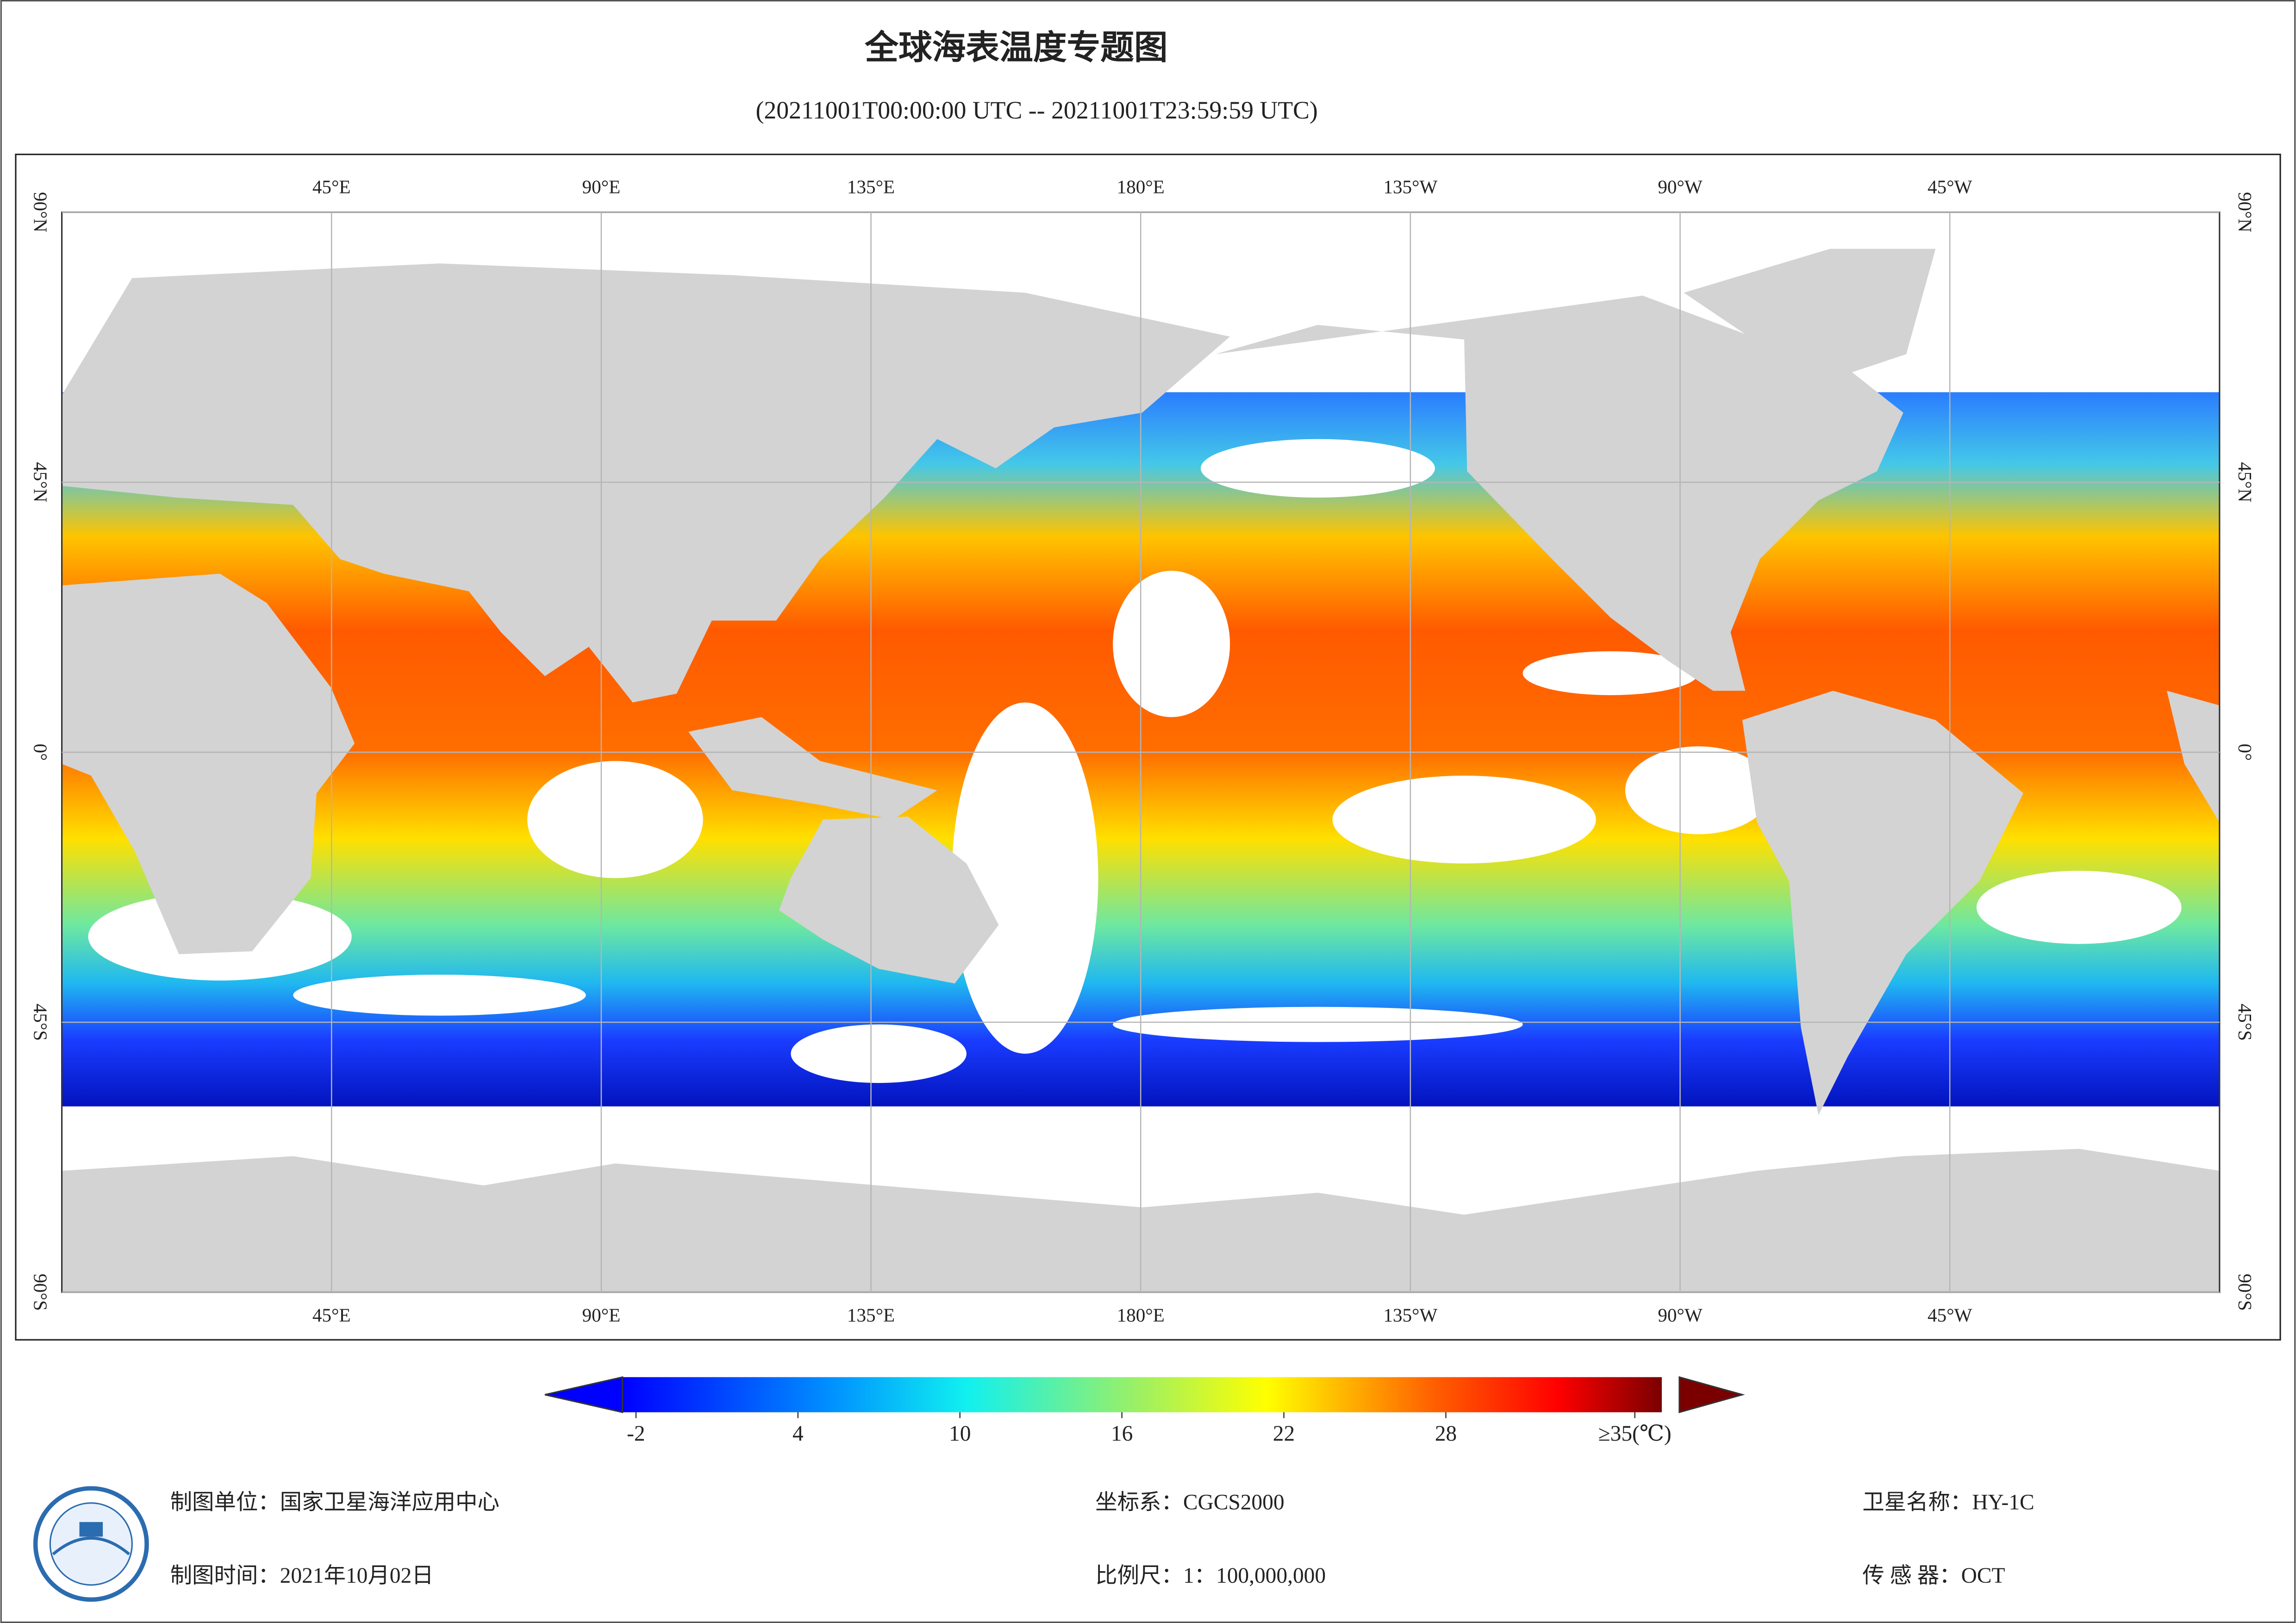 This screenshot has height=1623, width=2296. I want to click on lon-label-top: 135°E, so click(871, 186).